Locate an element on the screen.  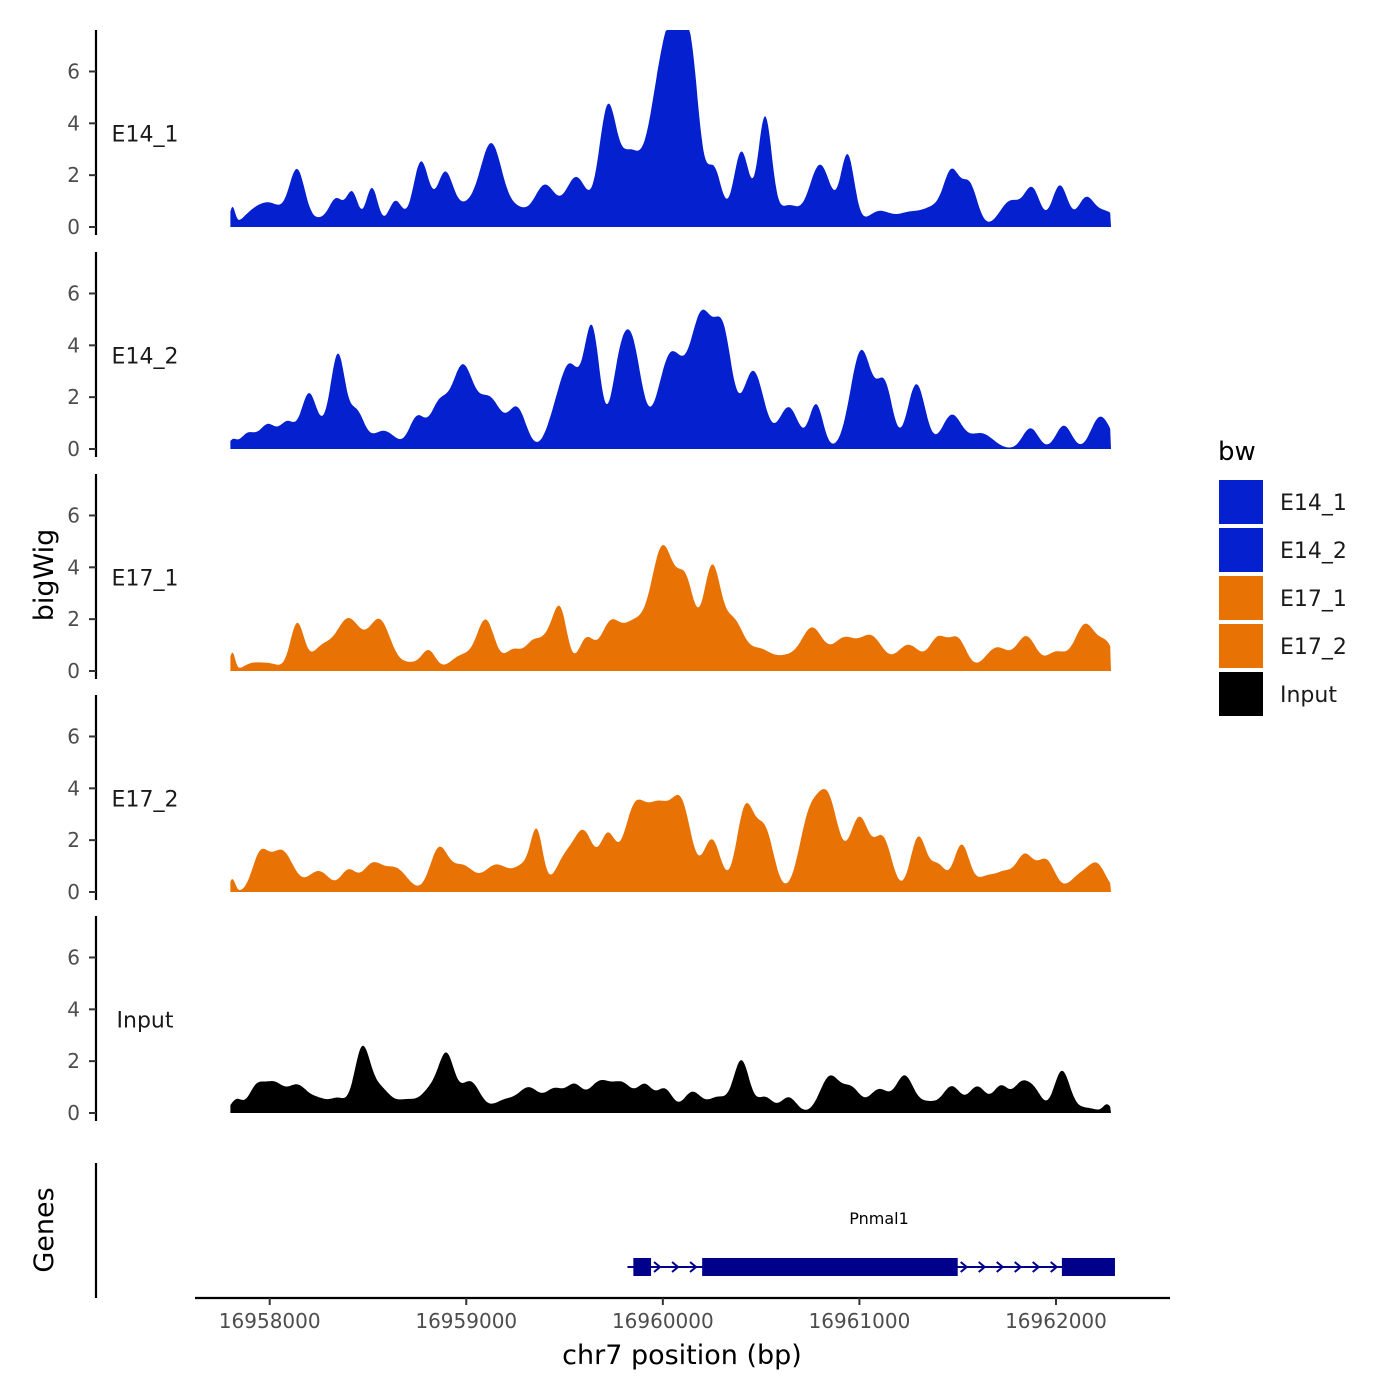
y-axis-title: bigWig is located at coordinates (44, 575).